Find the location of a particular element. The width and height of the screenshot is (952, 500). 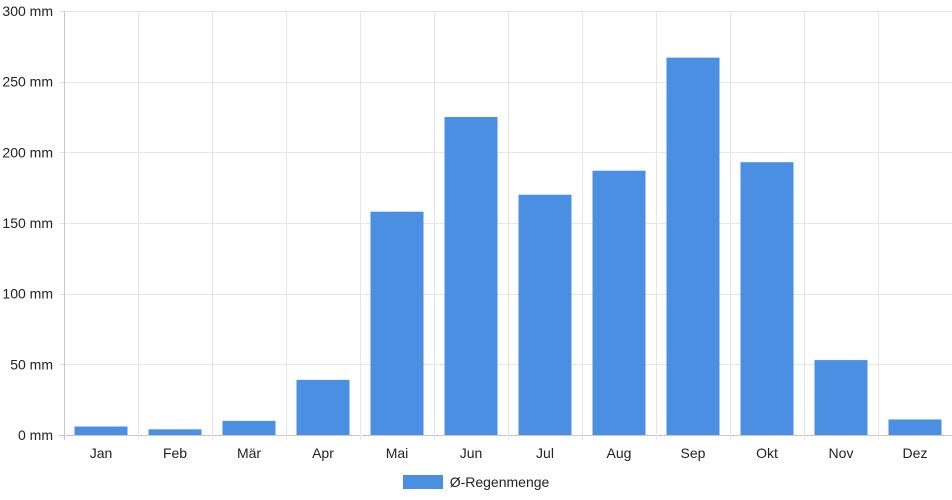

y-tick-label: 100 mm is located at coordinates (27, 294).